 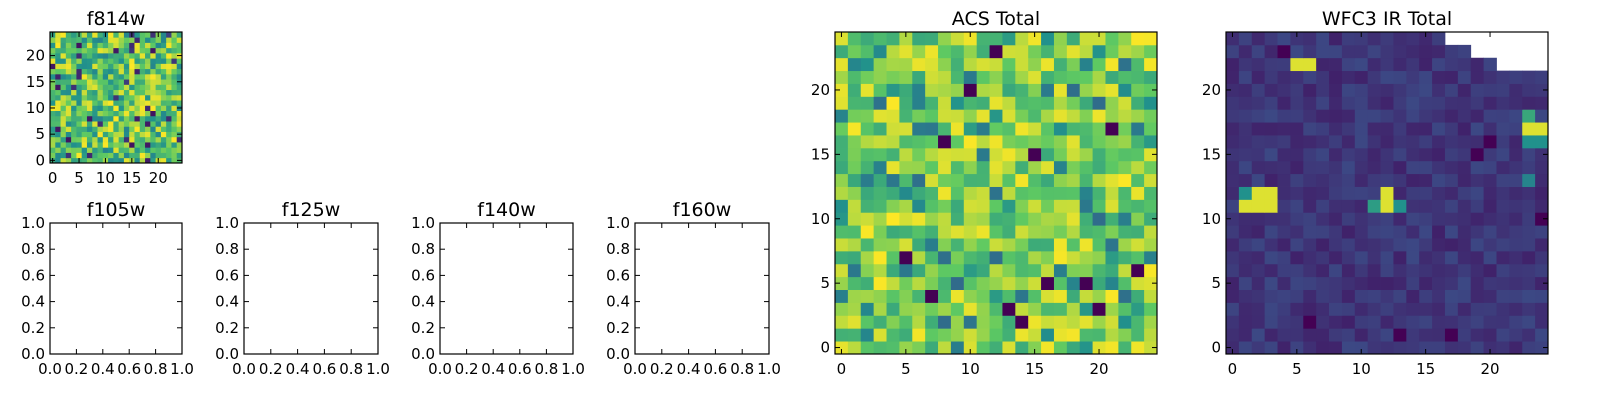 I want to click on y-tick-label: 20, so click(x=820, y=90).